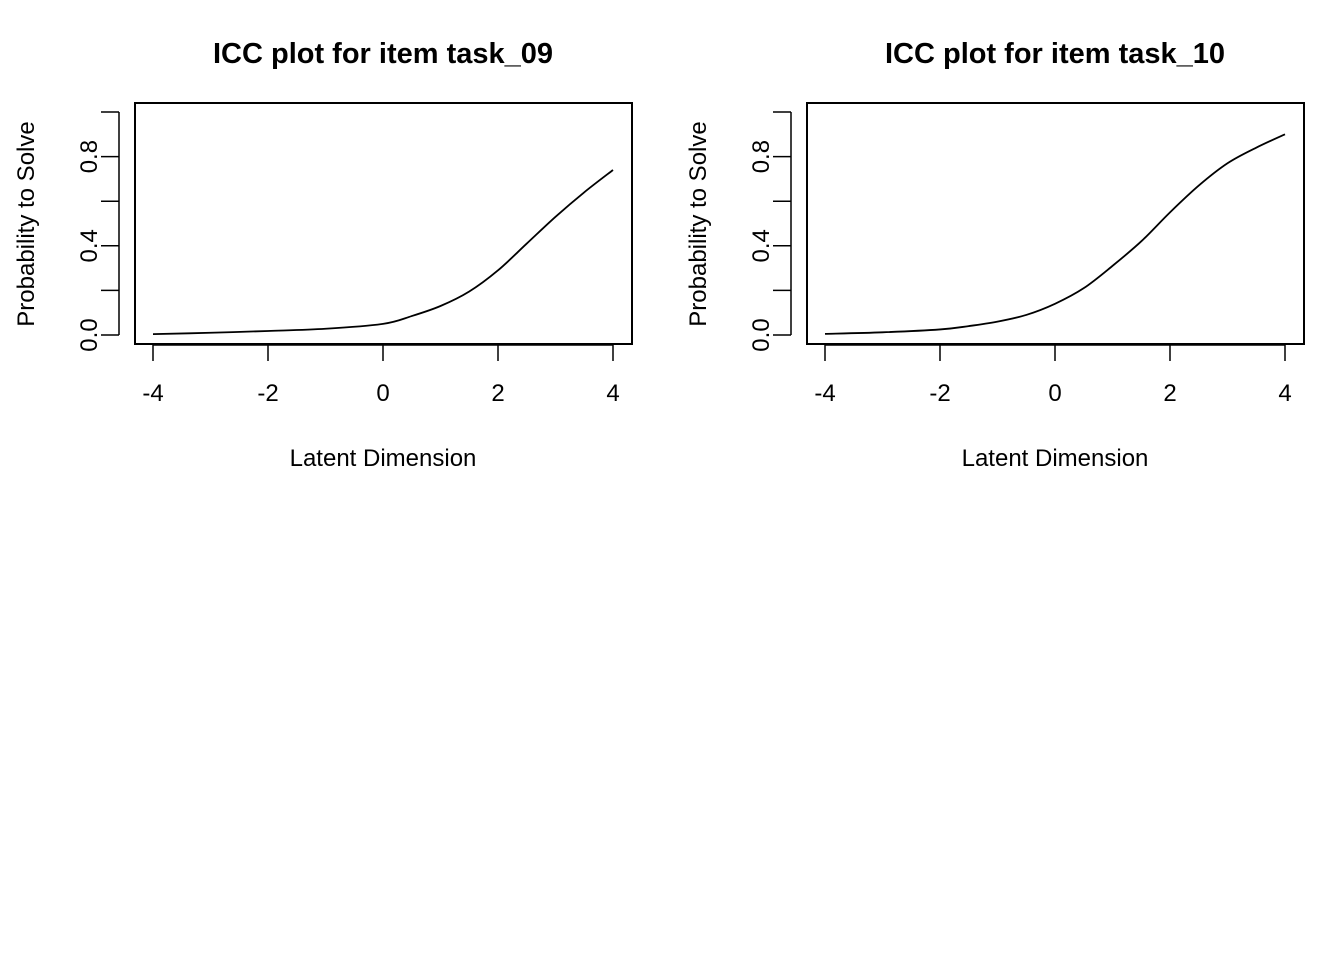 Image resolution: width=1344 pixels, height=960 pixels. What do you see at coordinates (383, 54) in the screenshot?
I see `panel-title: ICC plot for item task_09` at bounding box center [383, 54].